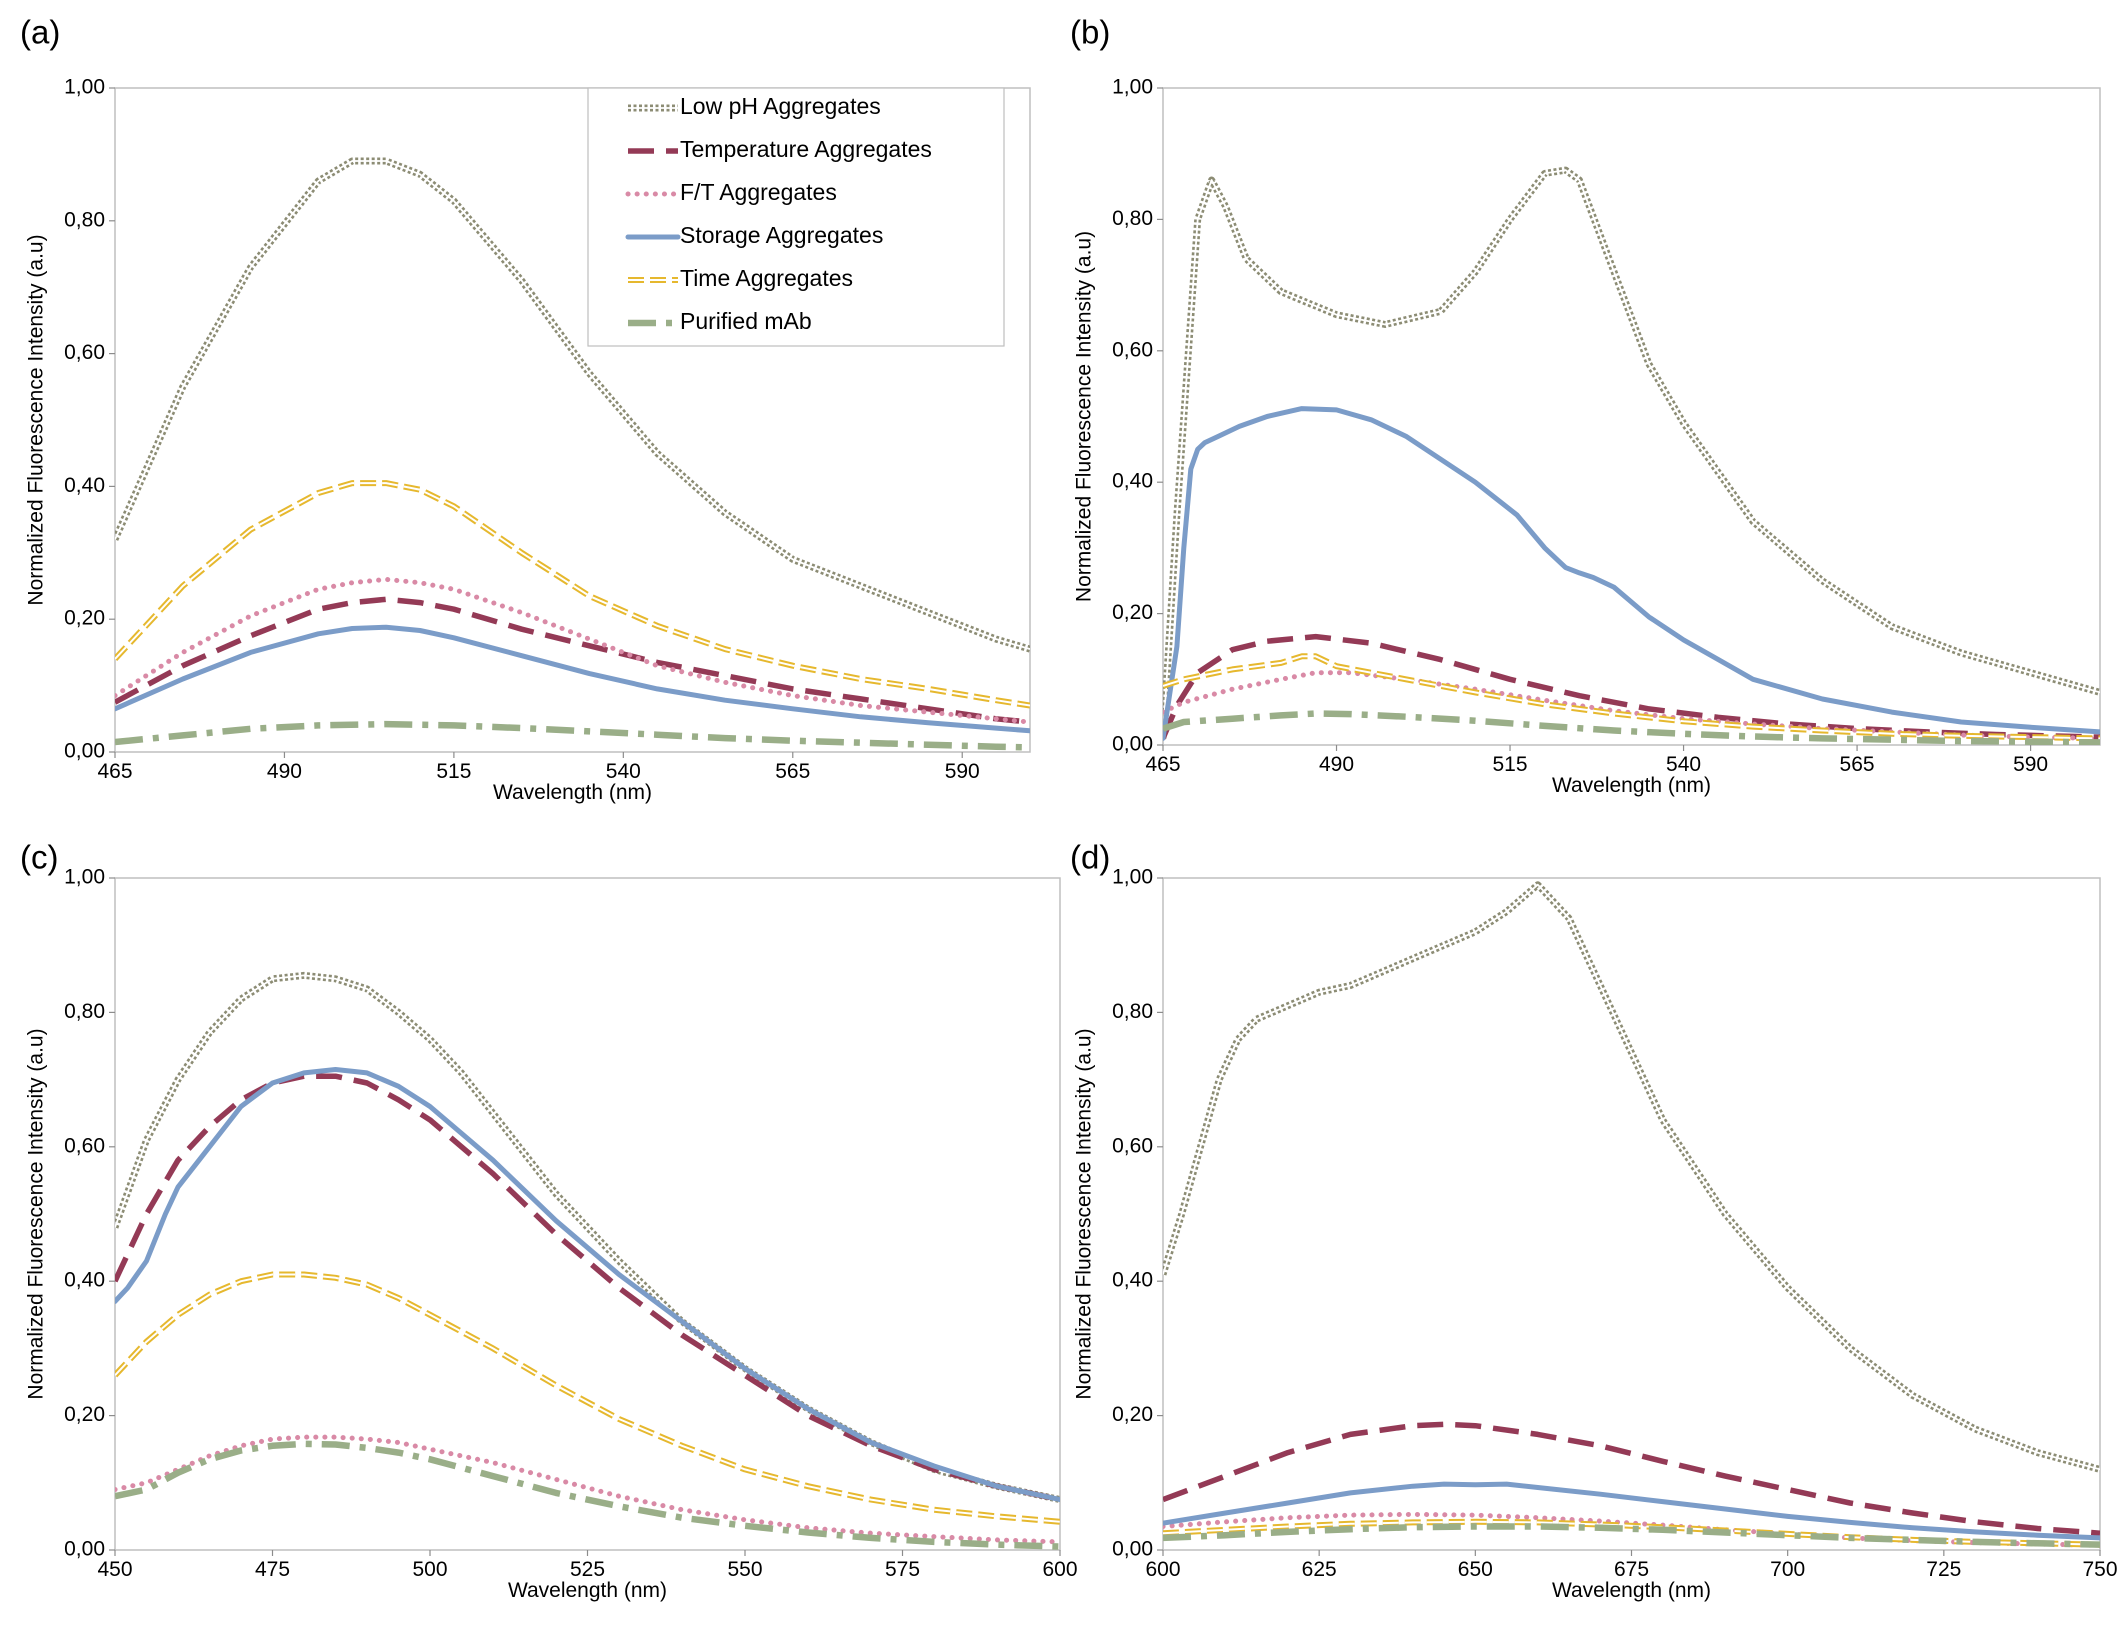 The height and width of the screenshot is (1628, 2128). What do you see at coordinates (1631, 1569) in the screenshot?
I see `x-tick-label: 675` at bounding box center [1631, 1569].